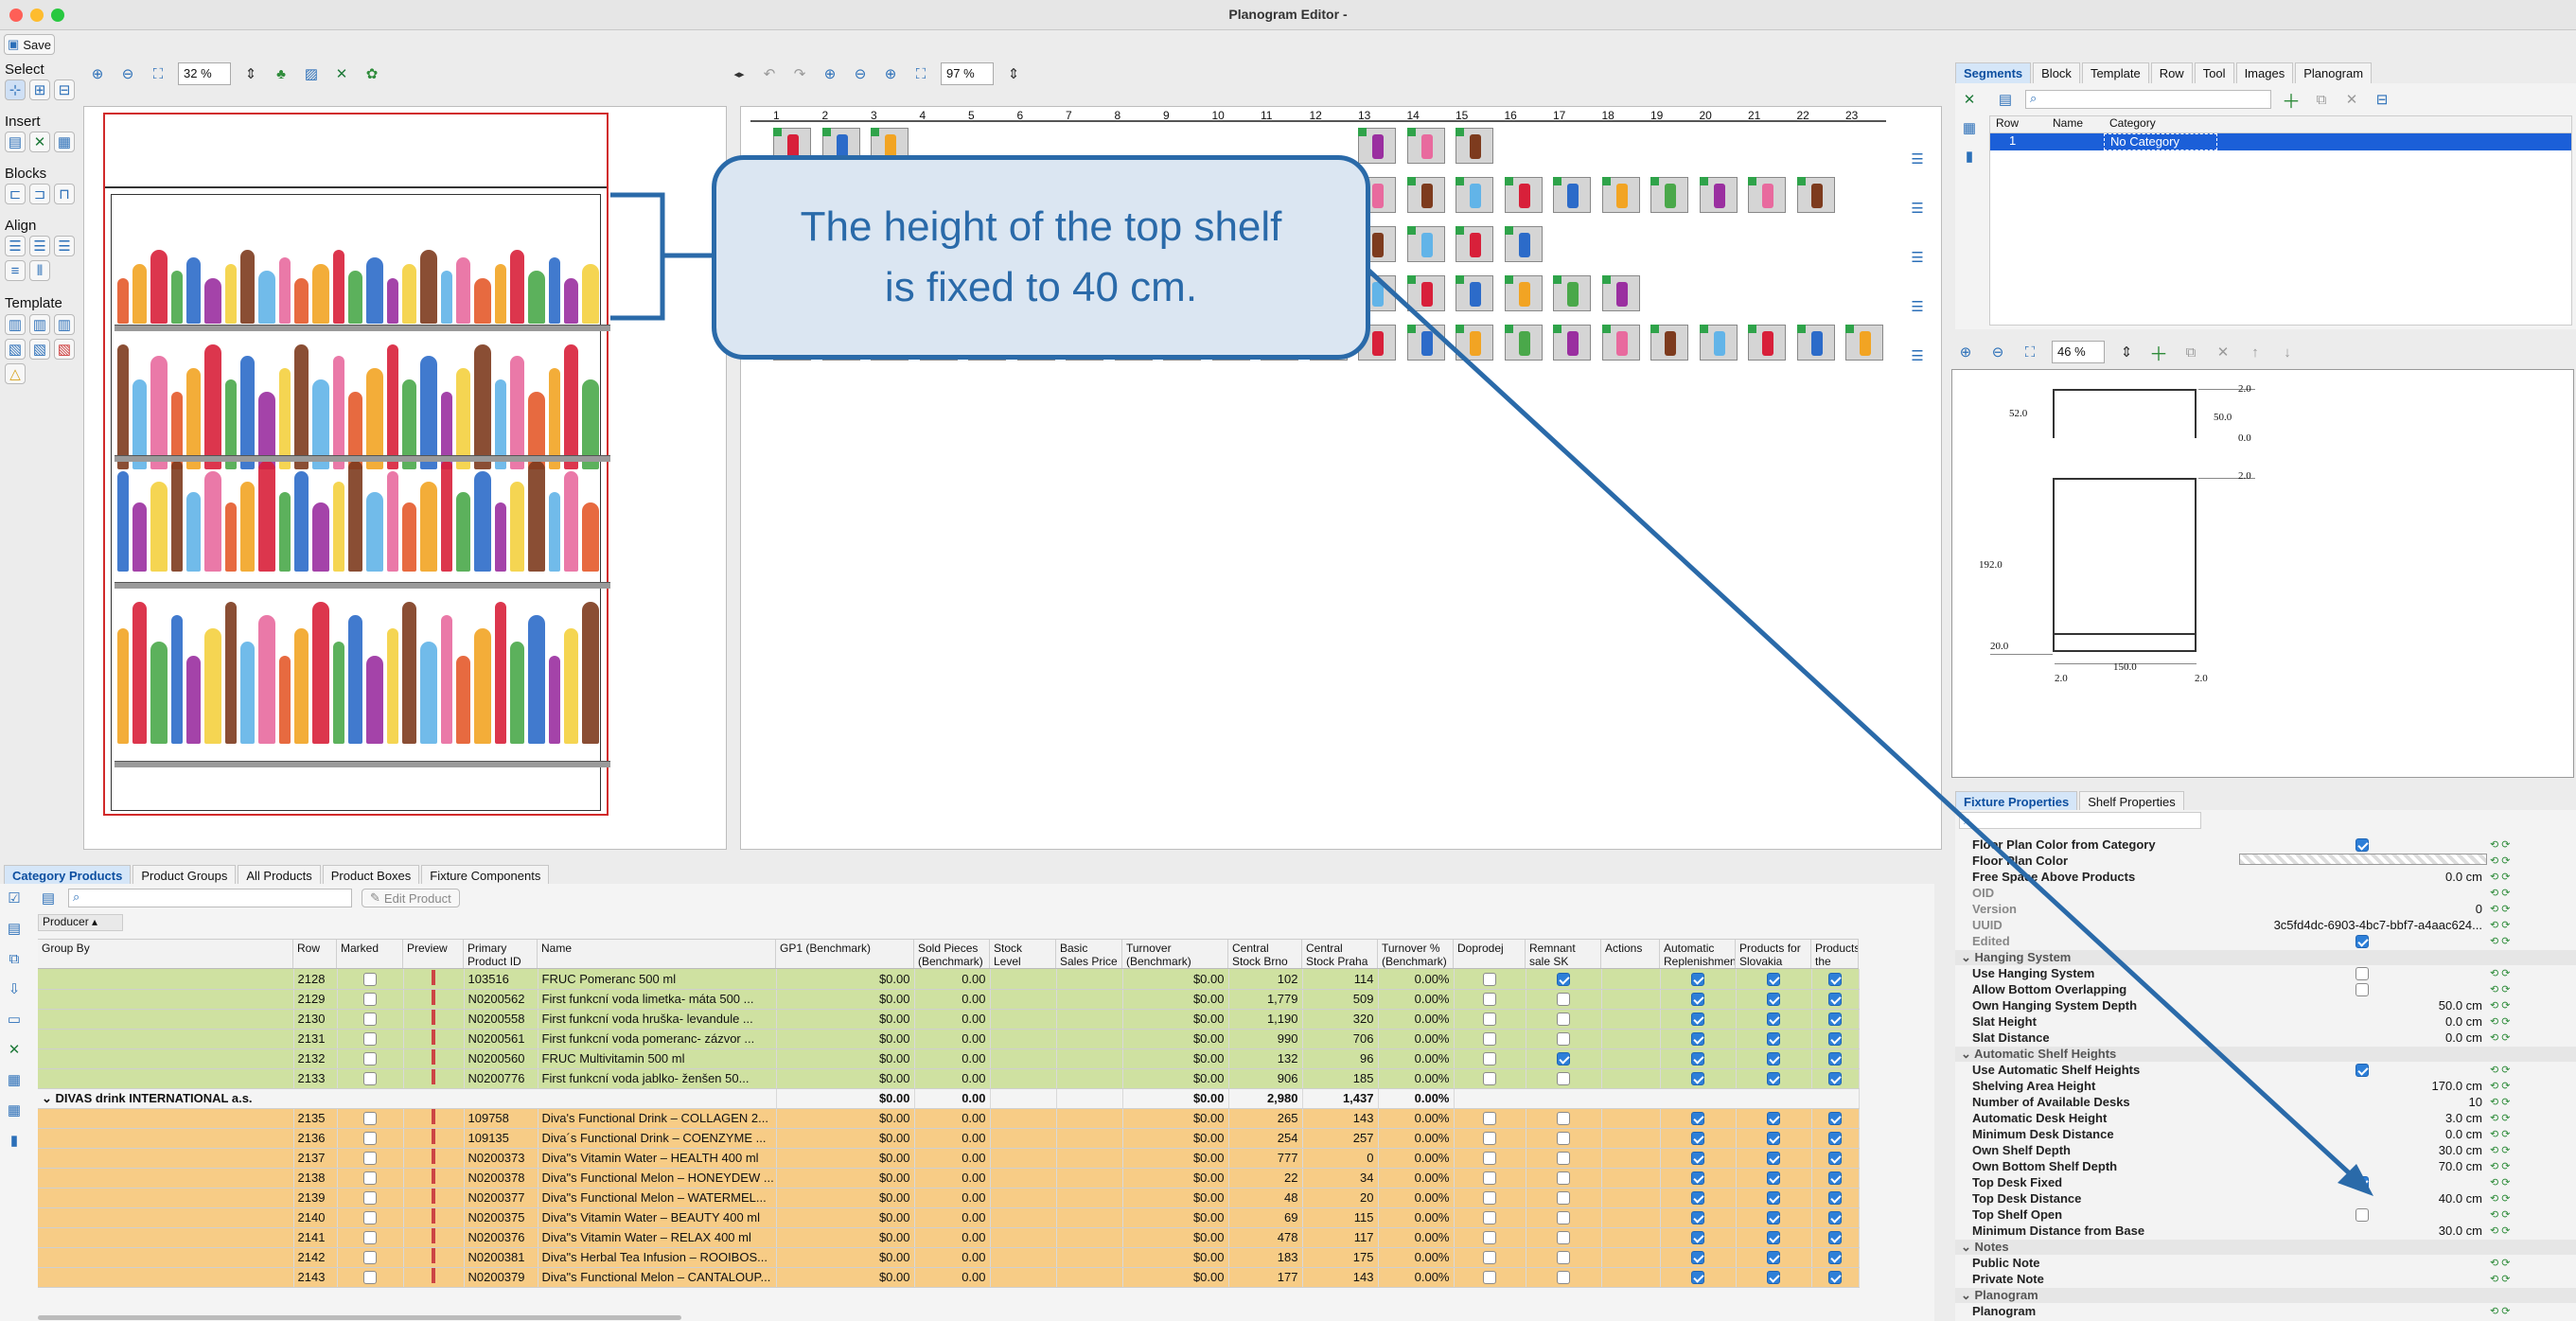 This screenshot has height=1321, width=2576. What do you see at coordinates (14, 989) in the screenshot?
I see `import-icon: ⇩` at bounding box center [14, 989].